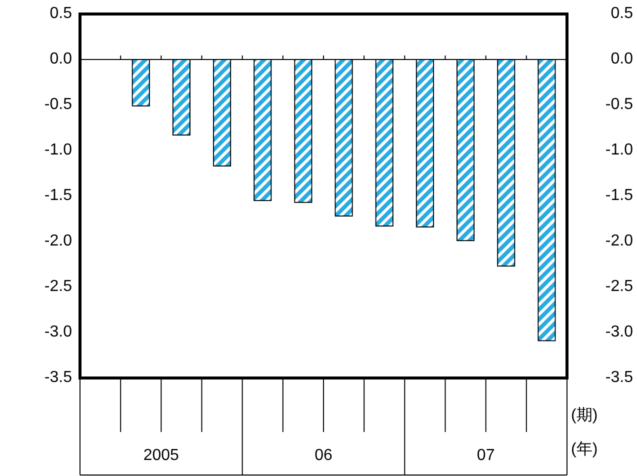 The width and height of the screenshot is (637, 476). I want to click on y-tick-label: -3.5, so click(58, 377).